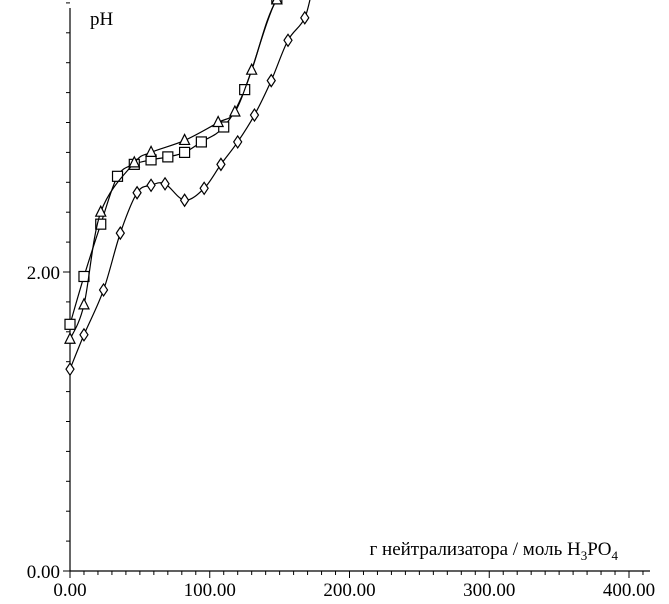  Describe the element at coordinates (43, 572) in the screenshot. I see `y-tick-label: 0.00` at that location.